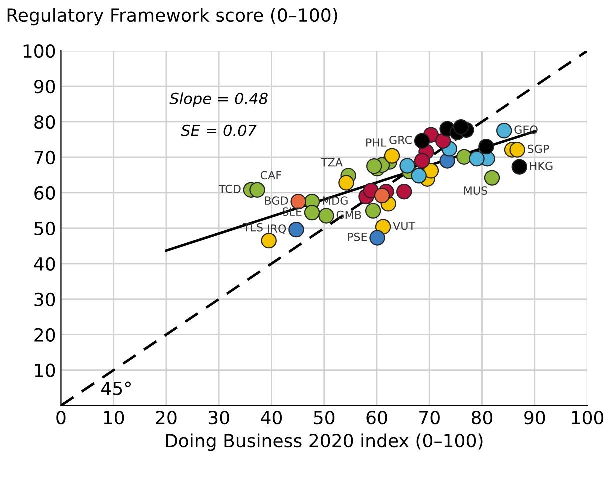  What do you see at coordinates (45, 335) in the screenshot?
I see `y-tick-label: 20` at bounding box center [45, 335].